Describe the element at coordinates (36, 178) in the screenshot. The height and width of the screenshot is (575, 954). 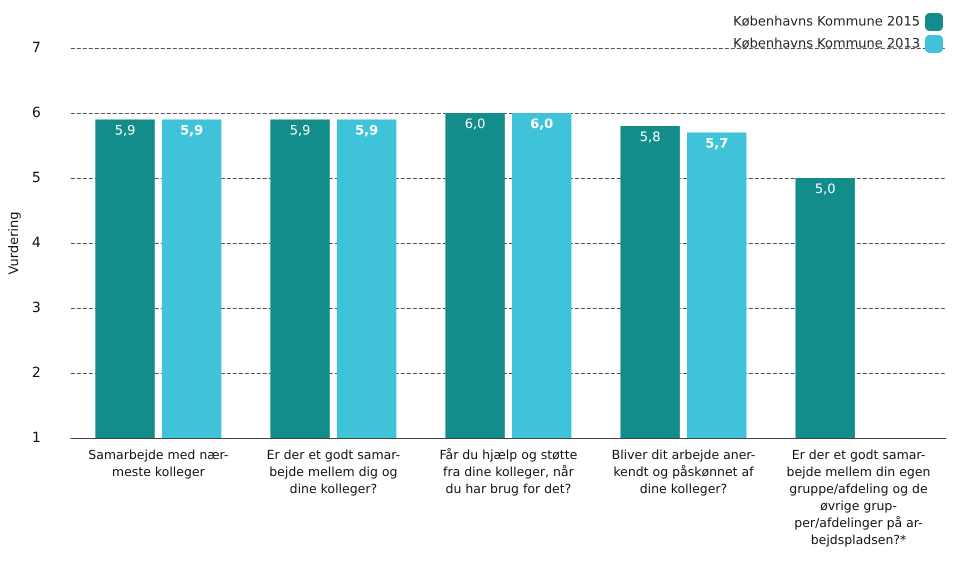
I see `y-tick-label: 5` at that location.